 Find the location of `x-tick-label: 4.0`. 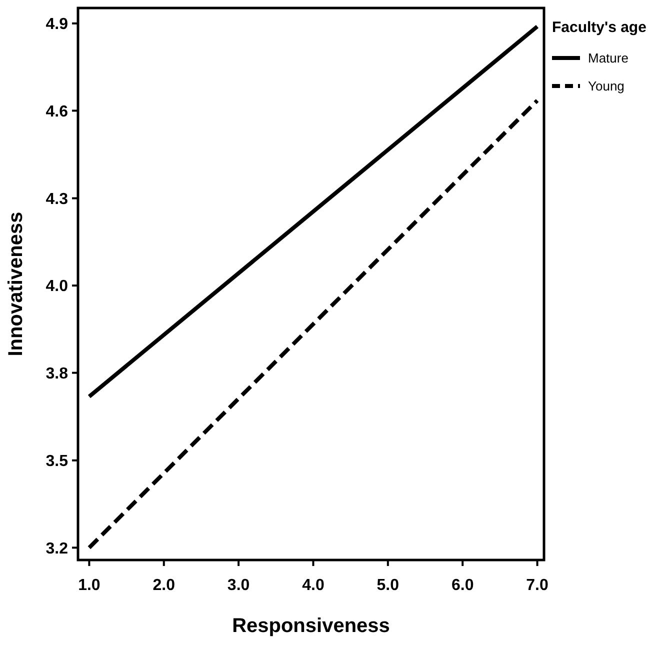

x-tick-label: 4.0 is located at coordinates (313, 585).